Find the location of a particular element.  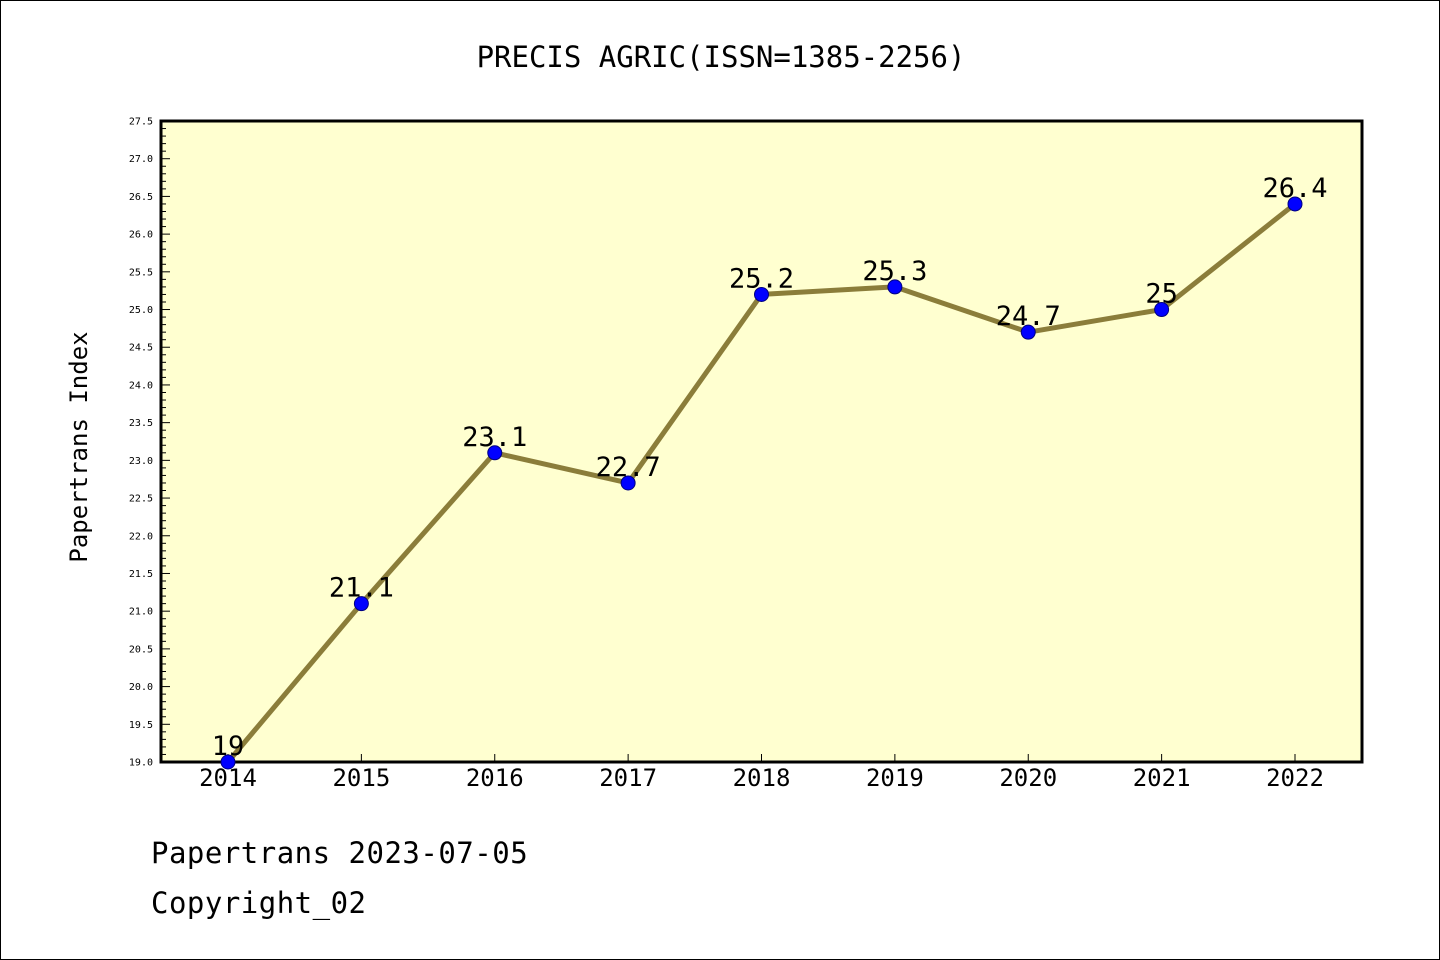

y-tick-label: 25.0 is located at coordinates (141, 310).